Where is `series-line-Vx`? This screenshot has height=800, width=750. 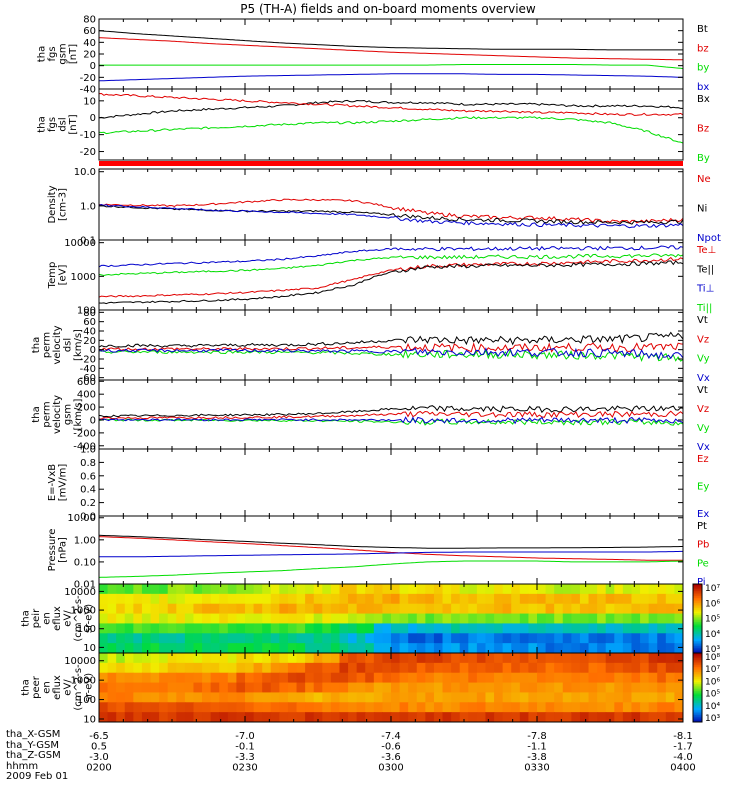
series-line-Vx is located at coordinates (391, 353).